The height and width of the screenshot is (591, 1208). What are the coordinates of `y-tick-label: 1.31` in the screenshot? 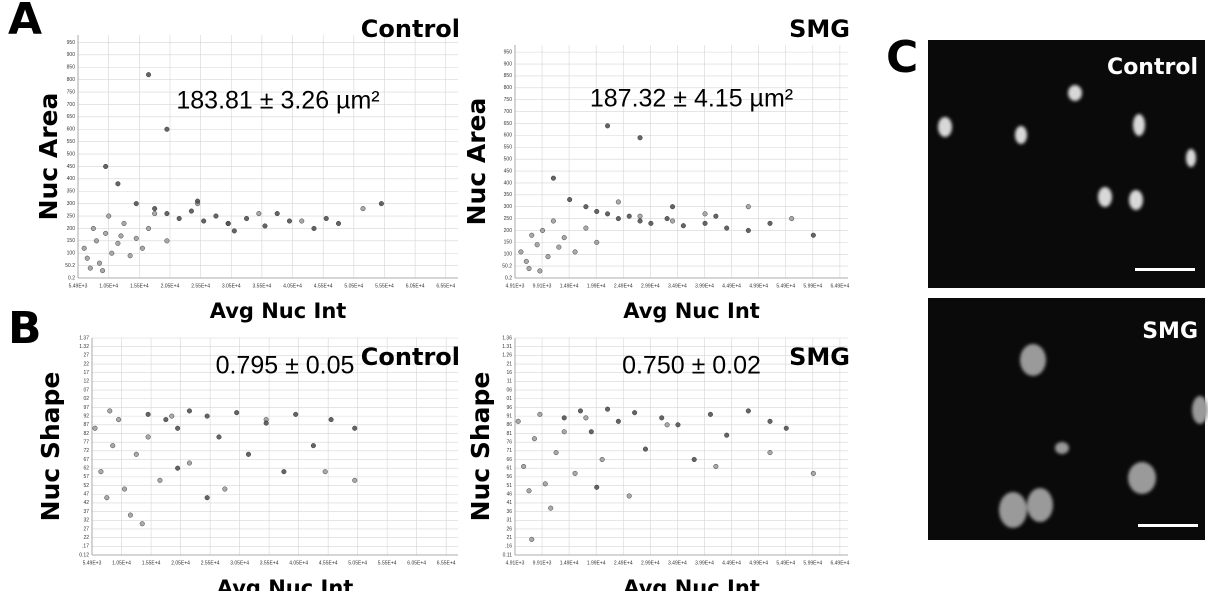 It's located at (507, 347).